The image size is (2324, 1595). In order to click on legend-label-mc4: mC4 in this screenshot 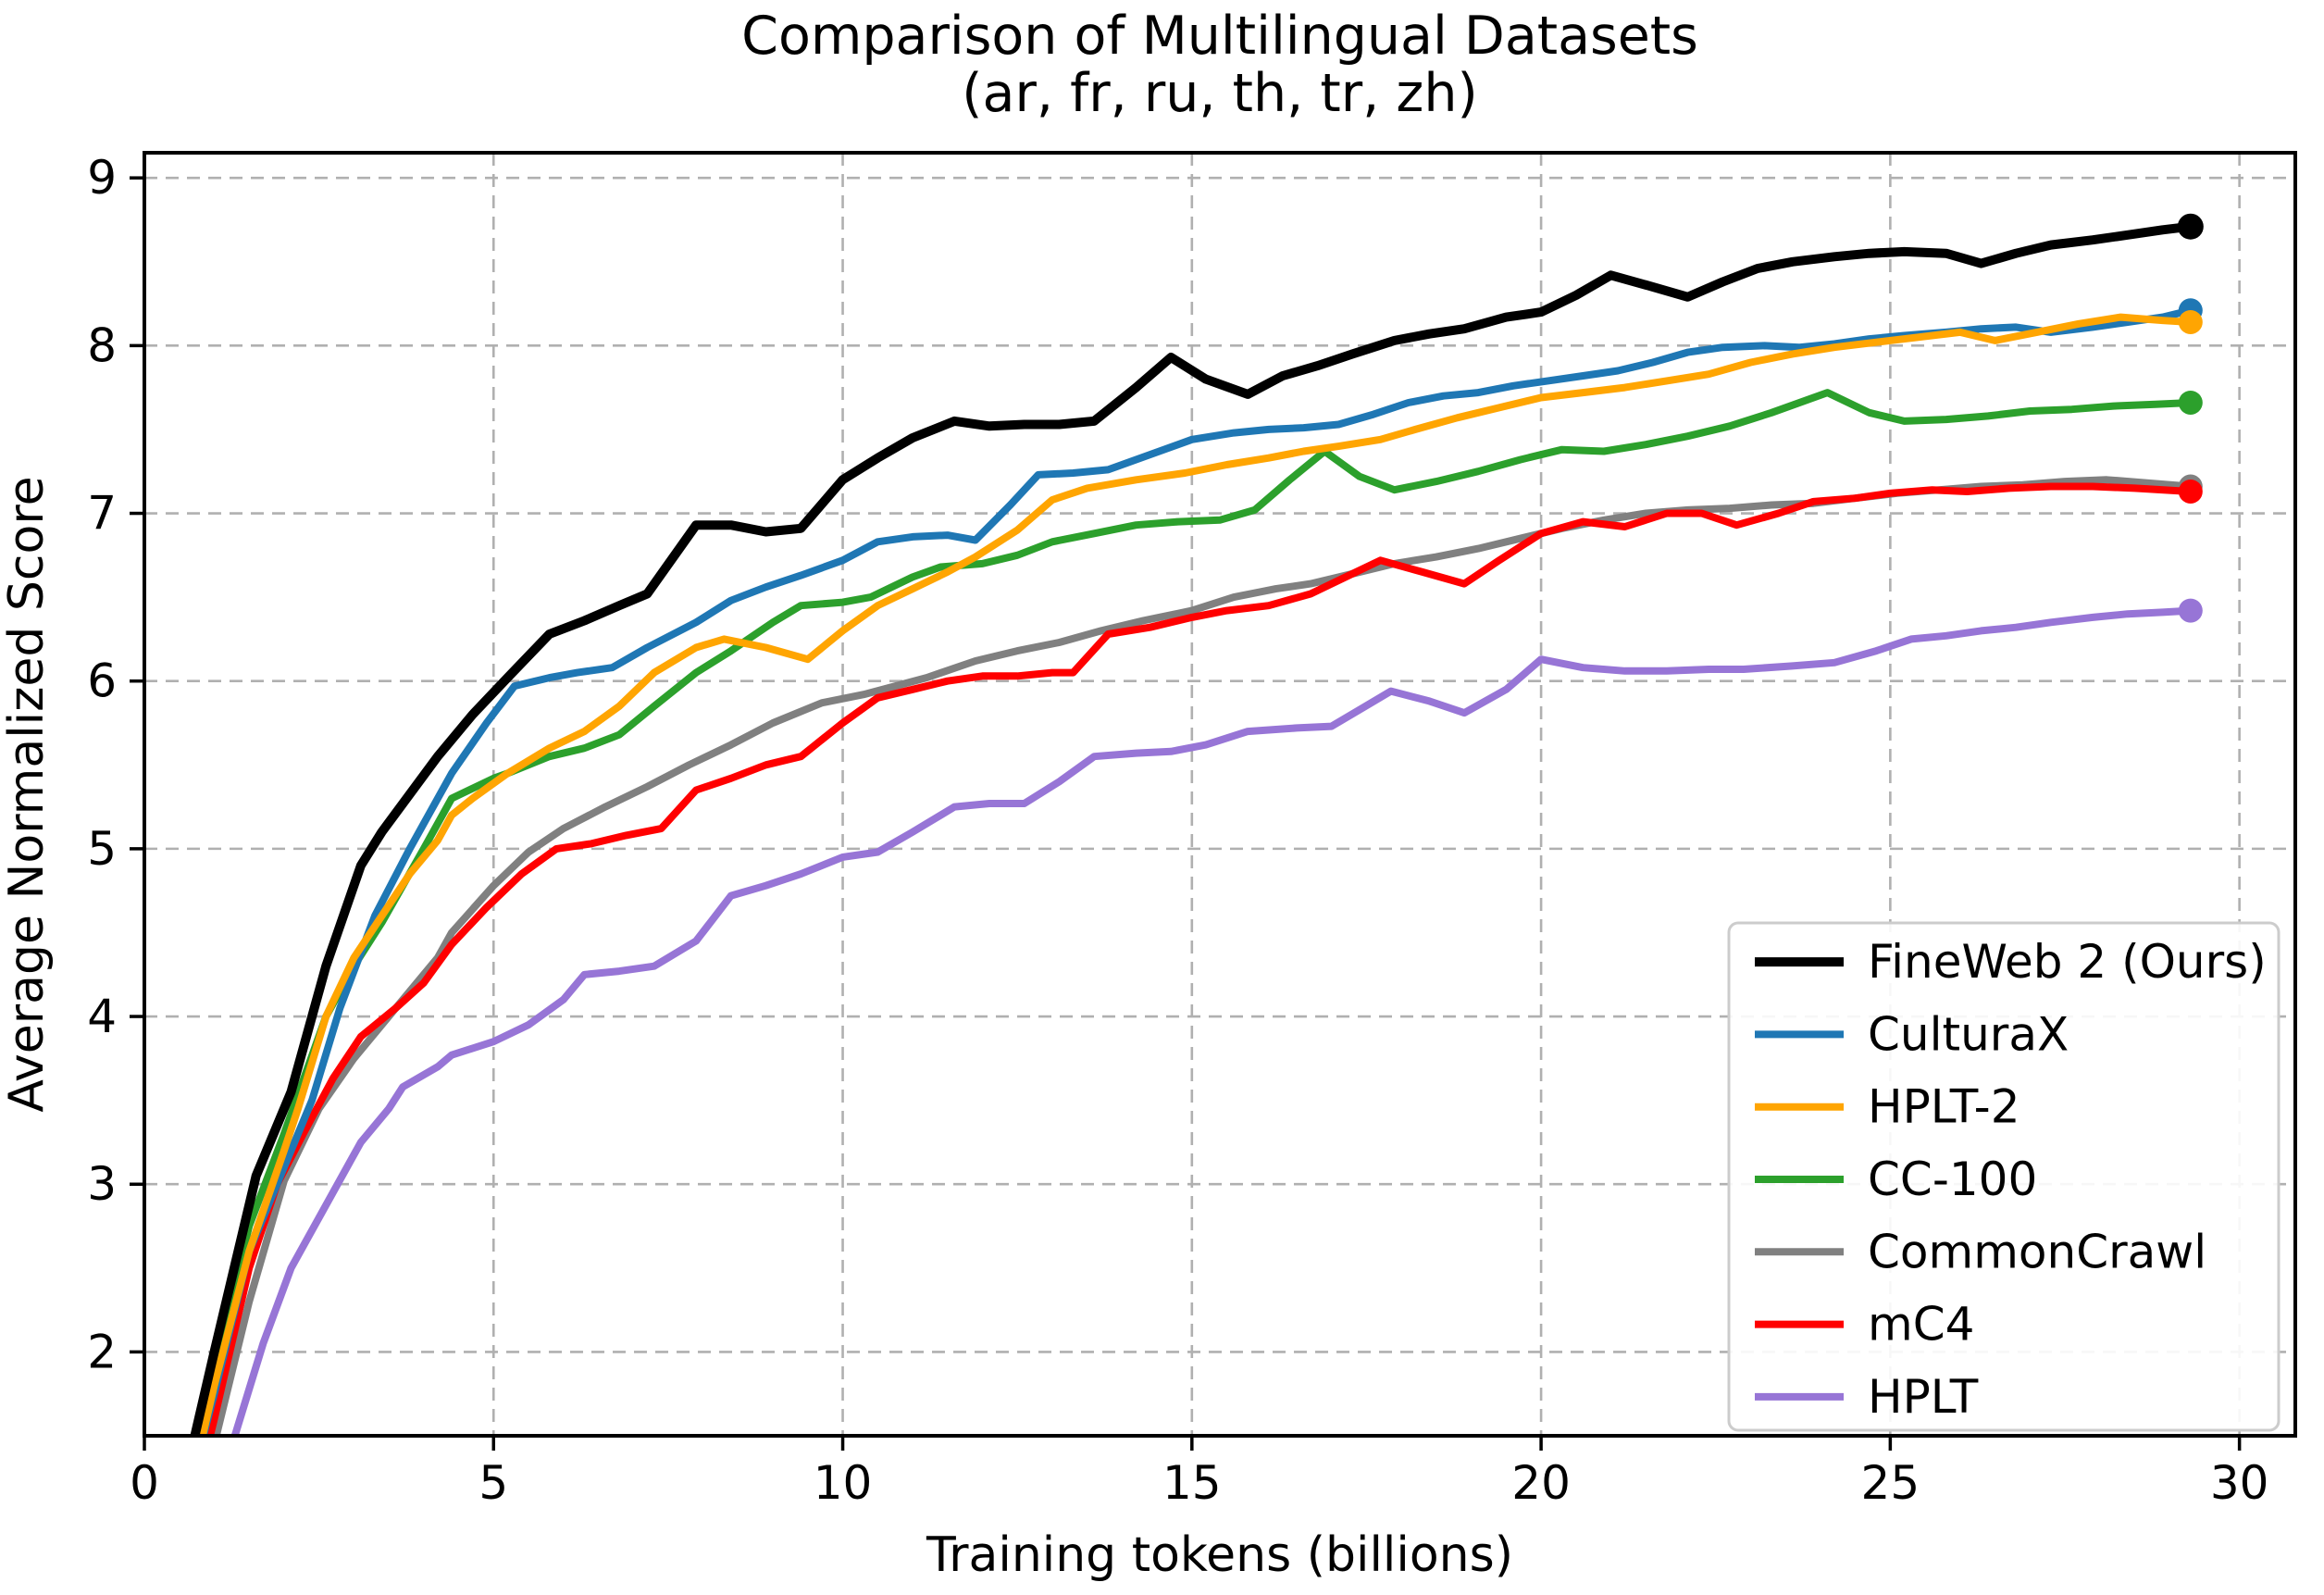, I will do `click(1921, 1325)`.